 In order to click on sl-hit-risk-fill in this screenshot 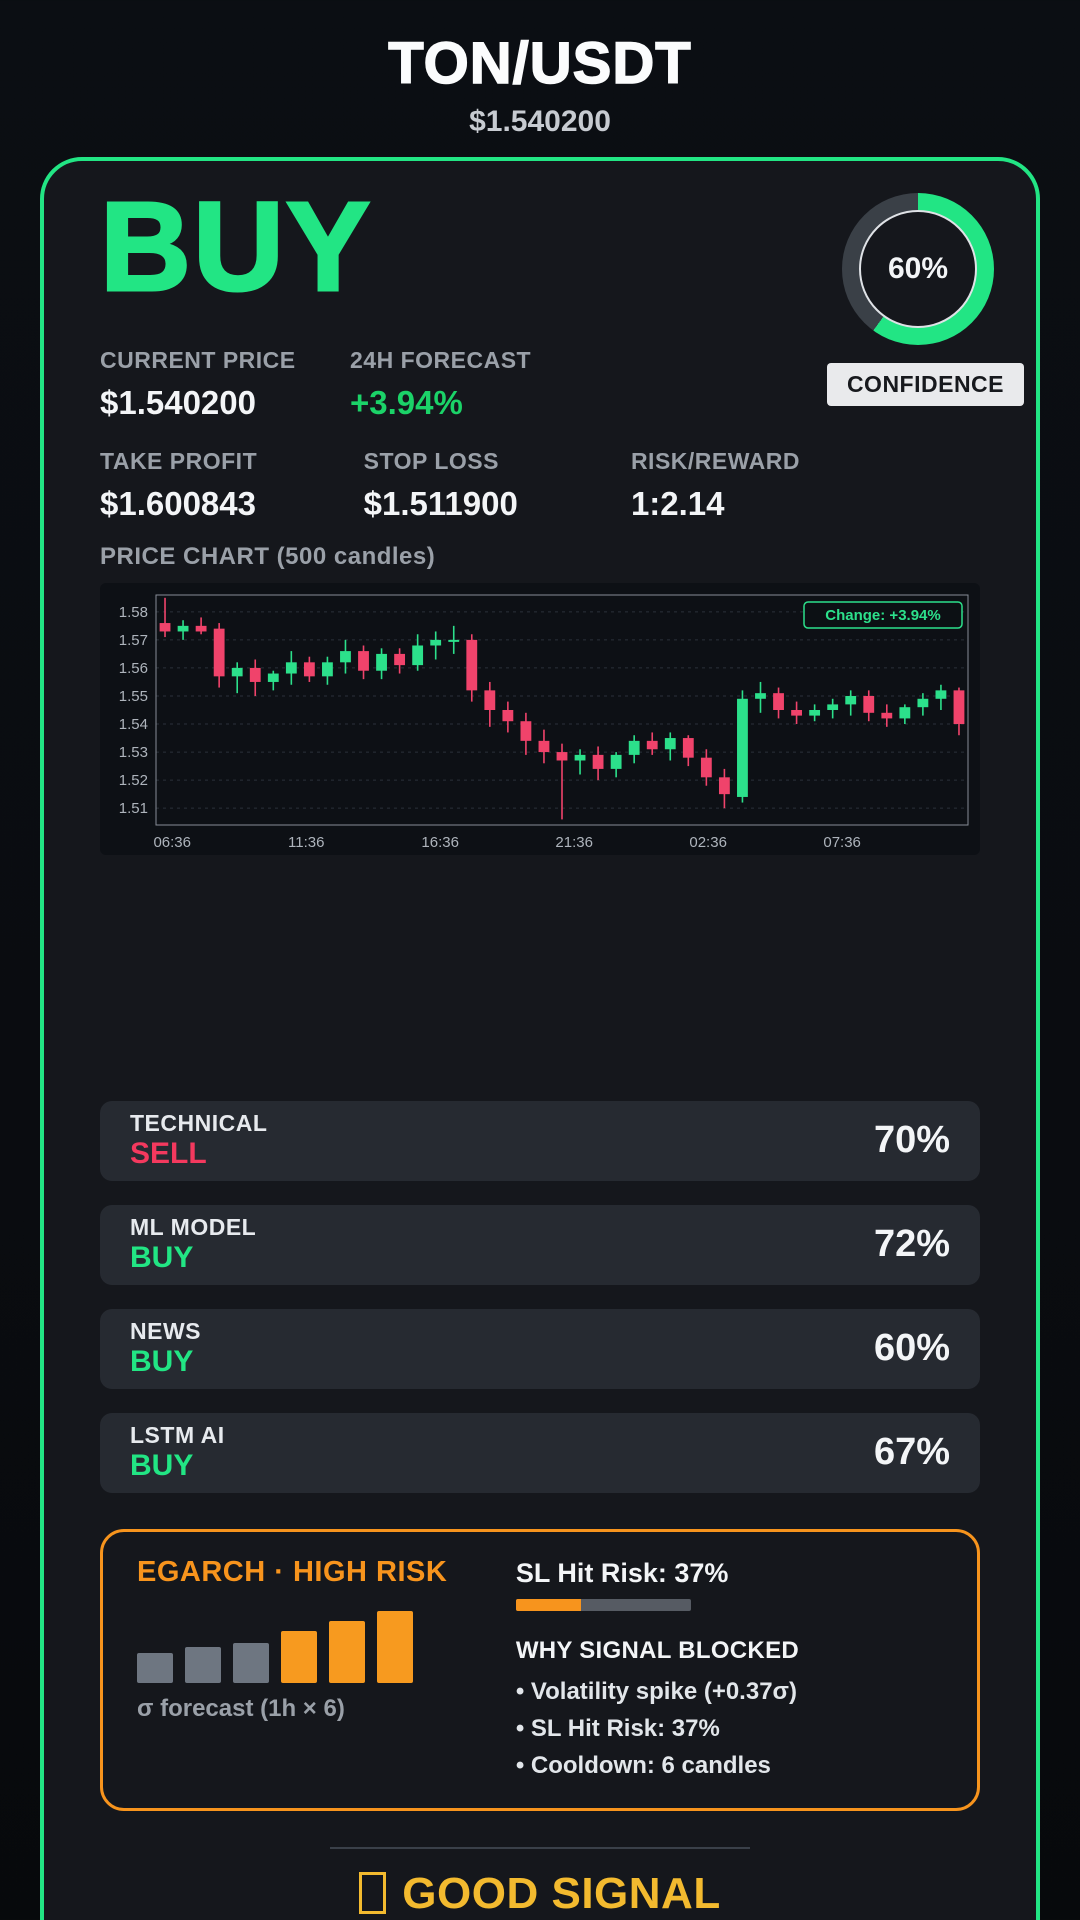, I will do `click(548, 1604)`.